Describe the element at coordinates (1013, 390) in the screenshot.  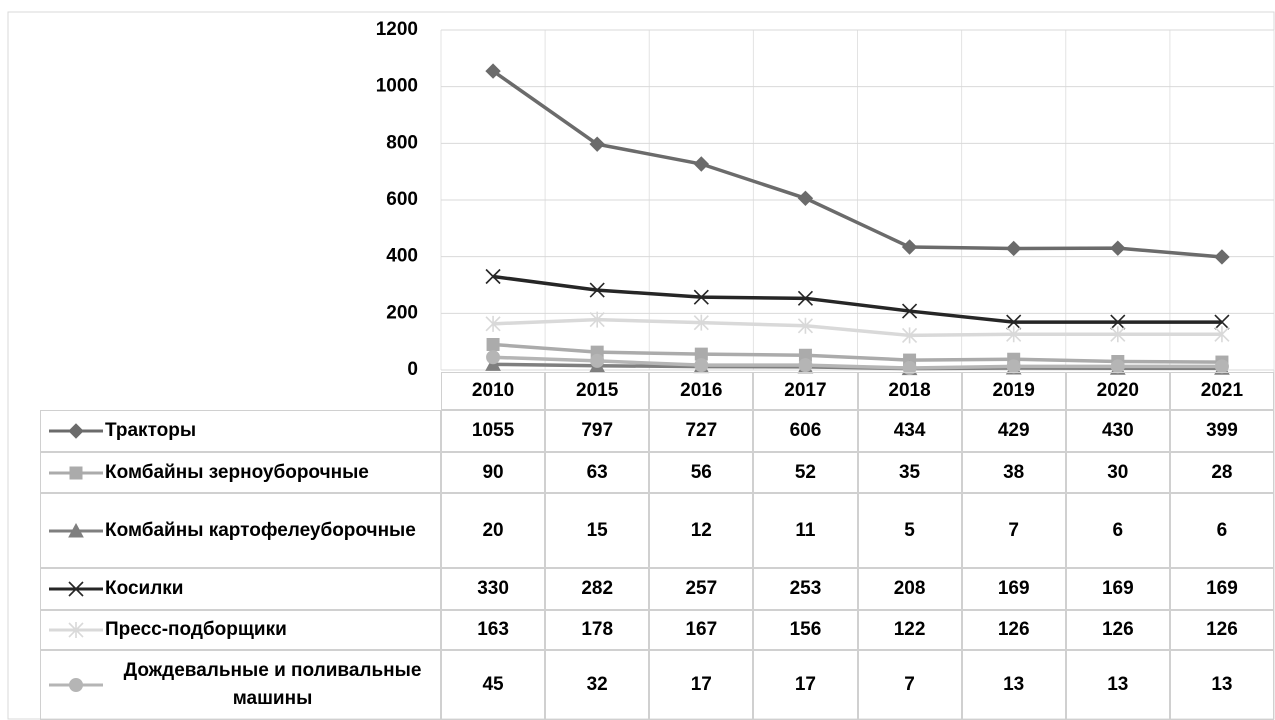
I see `label: 2019` at that location.